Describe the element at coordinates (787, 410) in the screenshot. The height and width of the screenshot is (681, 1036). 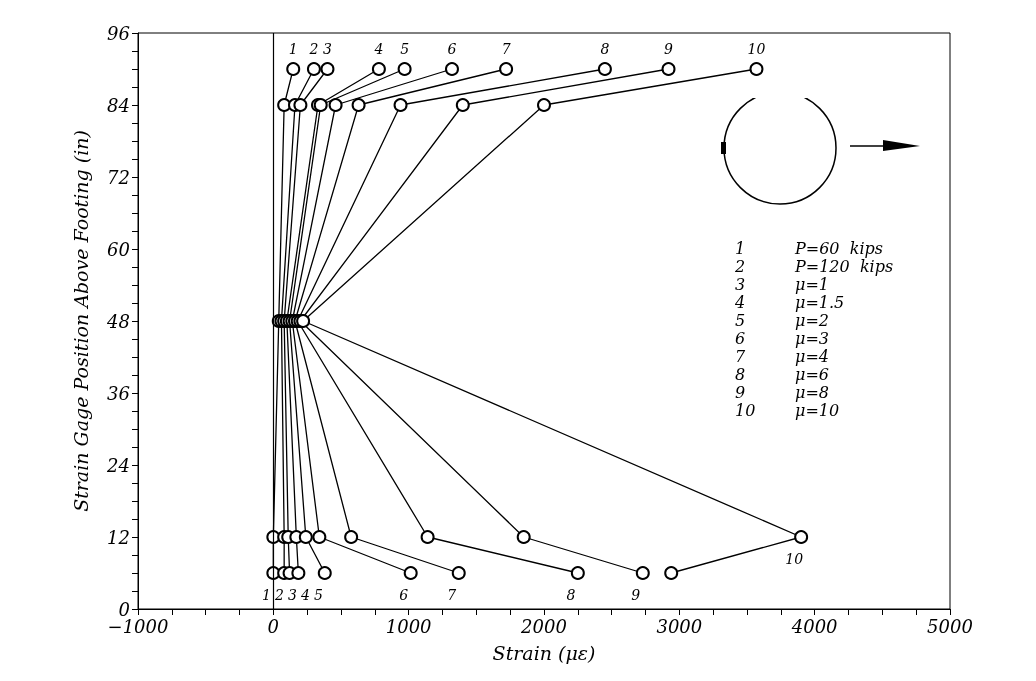
I see `text: 10 μ=10` at that location.